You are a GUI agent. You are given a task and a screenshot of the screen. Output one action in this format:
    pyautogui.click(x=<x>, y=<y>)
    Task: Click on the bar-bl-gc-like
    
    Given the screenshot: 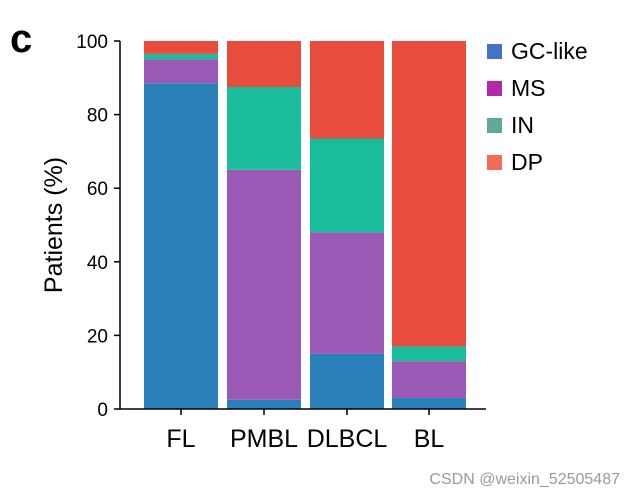 What is the action you would take?
    pyautogui.click(x=429, y=403)
    